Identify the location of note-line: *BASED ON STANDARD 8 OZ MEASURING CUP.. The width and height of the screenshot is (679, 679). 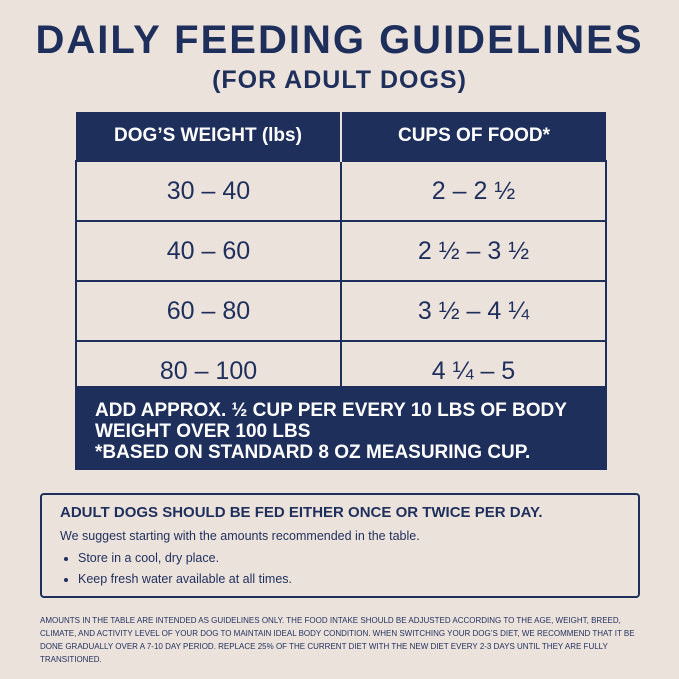
(313, 452).